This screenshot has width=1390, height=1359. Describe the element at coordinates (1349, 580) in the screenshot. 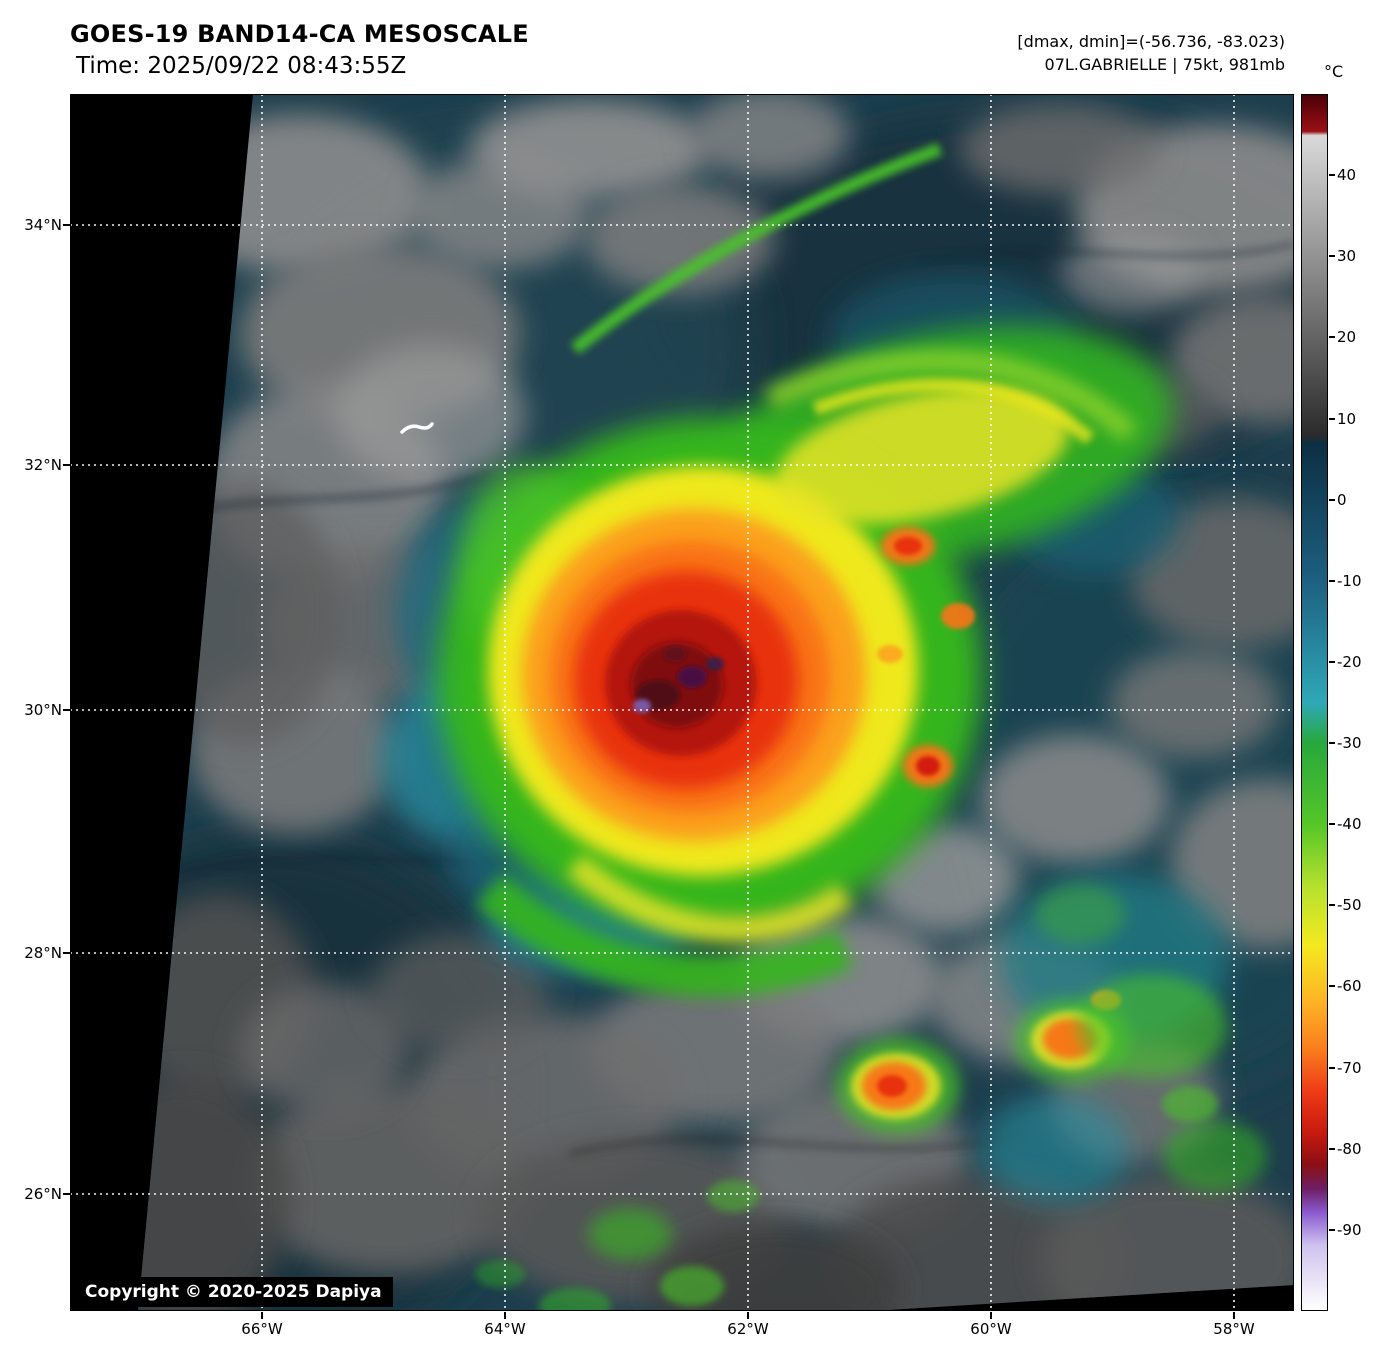

I see `colorbar-tick-label: -10` at that location.